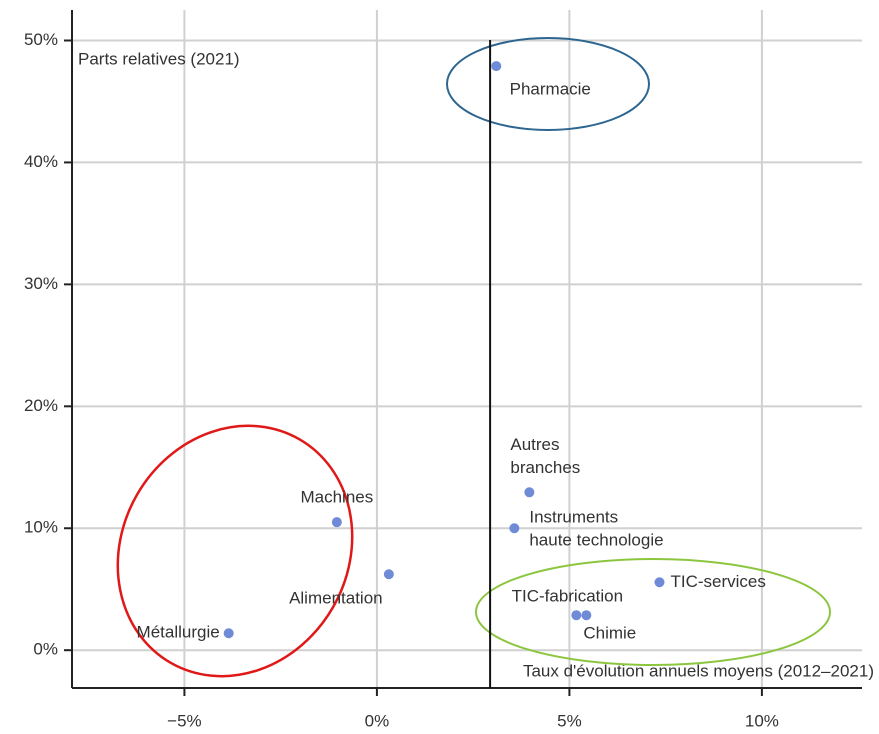 Image resolution: width=879 pixels, height=734 pixels. I want to click on point-label: Machines, so click(336, 497).